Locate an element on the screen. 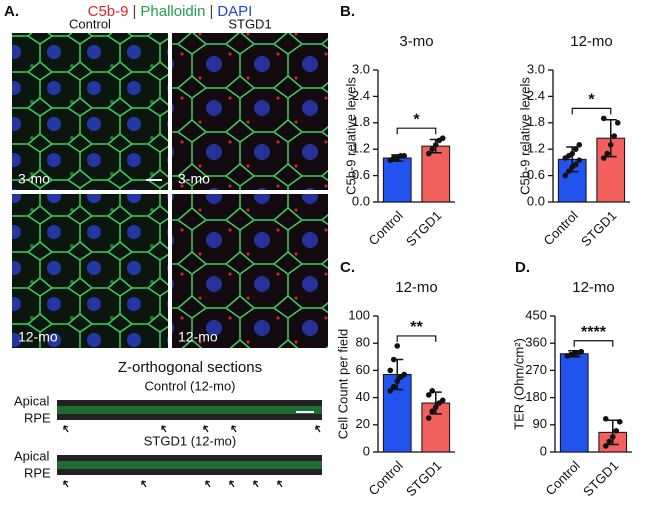  column-label: STGD1 is located at coordinates (249, 23).